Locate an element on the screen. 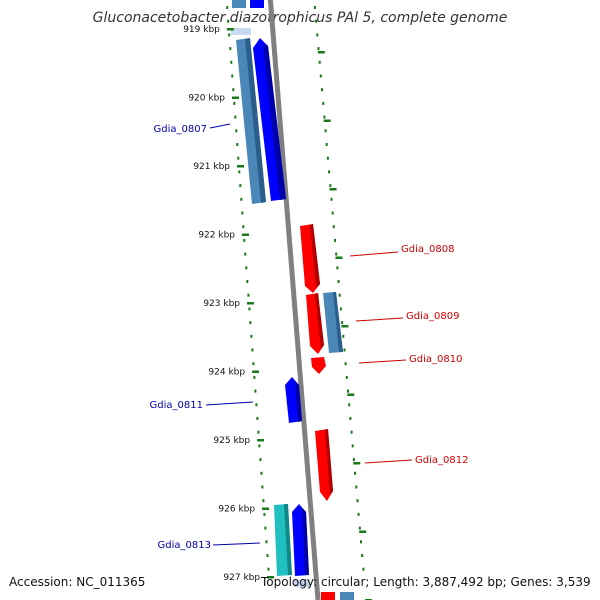 This screenshot has width=600, height=600. ruler-label: 924 kbp is located at coordinates (226, 373).